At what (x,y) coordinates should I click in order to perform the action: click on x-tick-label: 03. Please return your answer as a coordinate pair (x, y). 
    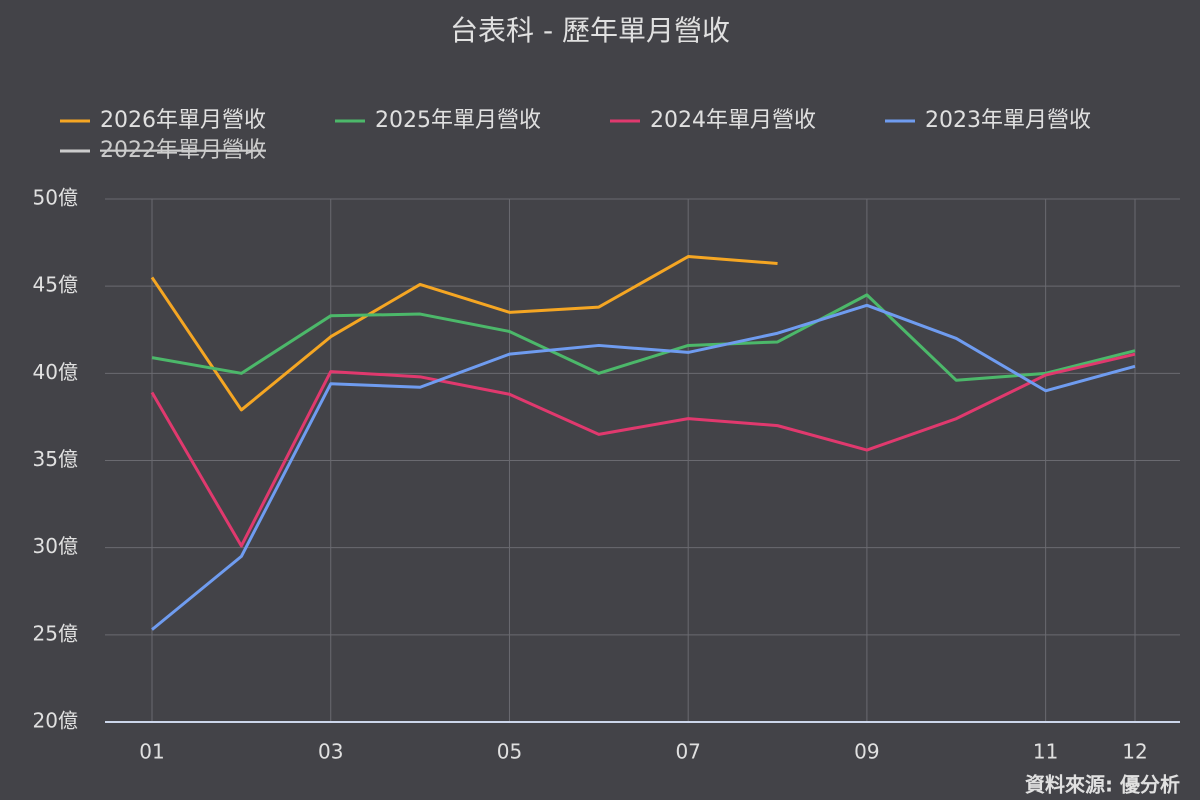
    Looking at the image, I should click on (330, 752).